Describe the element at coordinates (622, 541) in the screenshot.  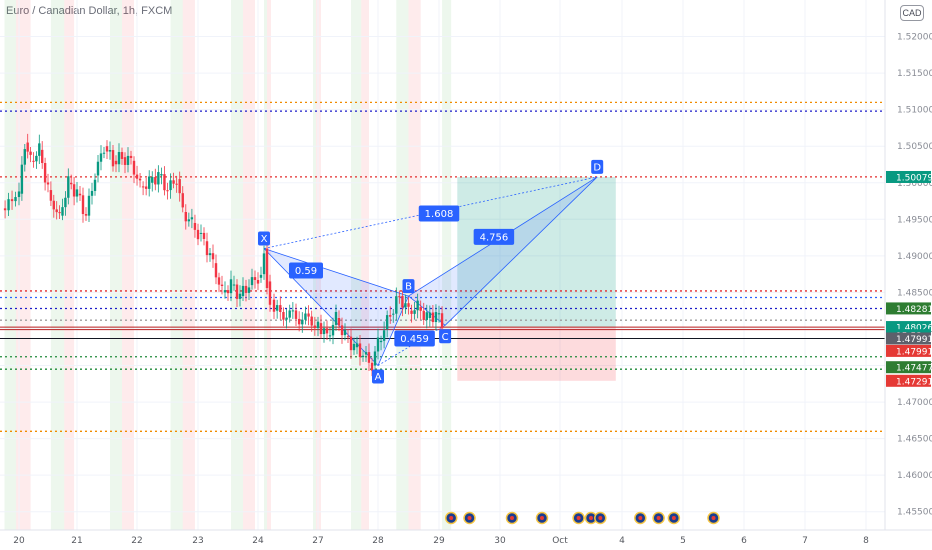
I see `x-tick-label: 4` at that location.